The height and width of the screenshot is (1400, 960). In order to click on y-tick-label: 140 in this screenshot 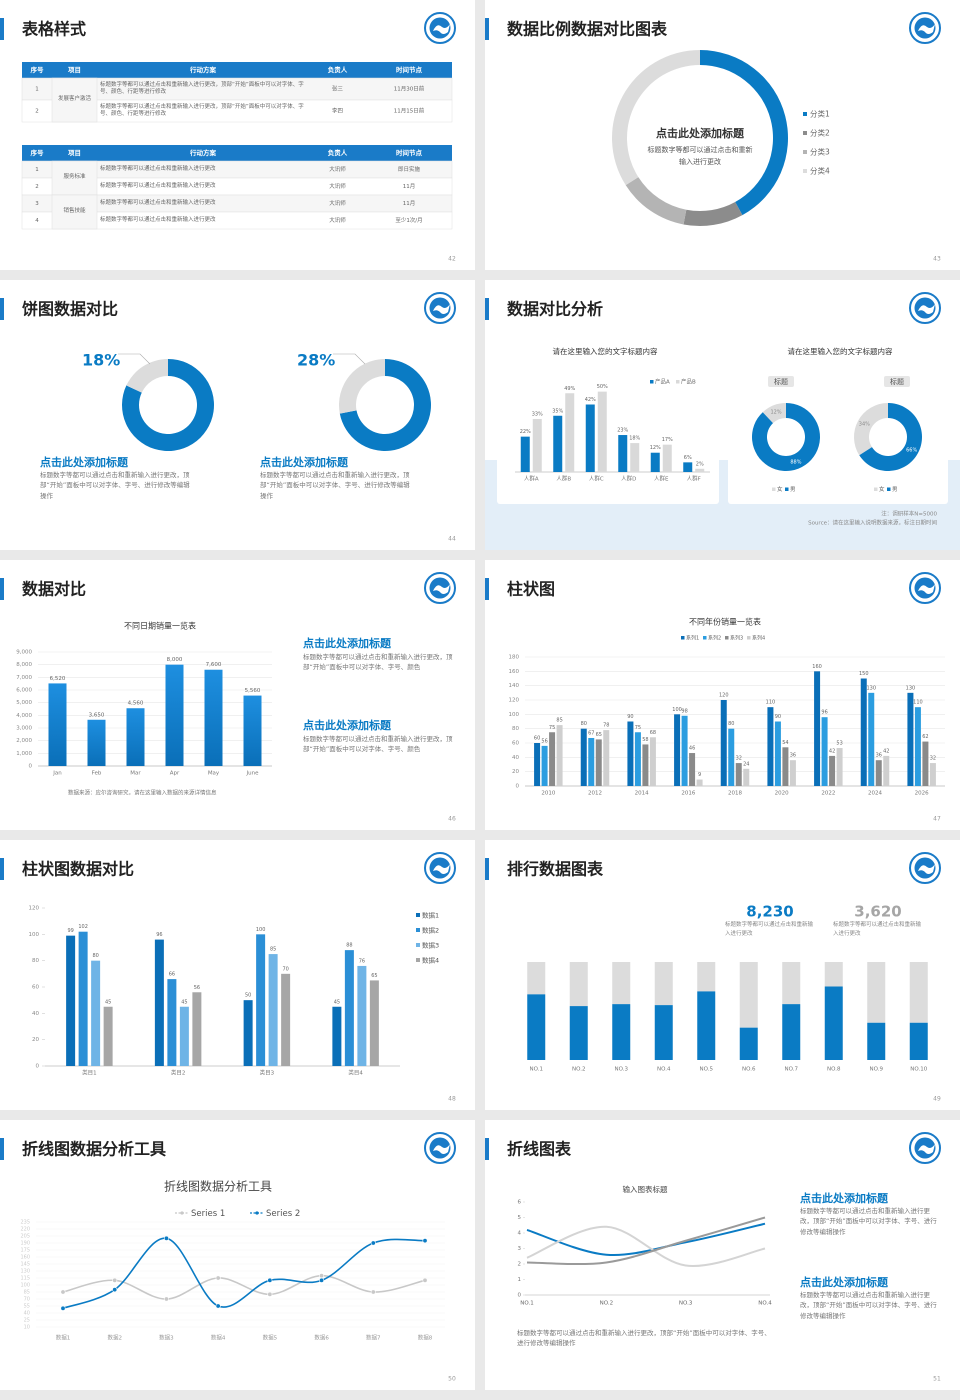, I will do `click(514, 686)`.